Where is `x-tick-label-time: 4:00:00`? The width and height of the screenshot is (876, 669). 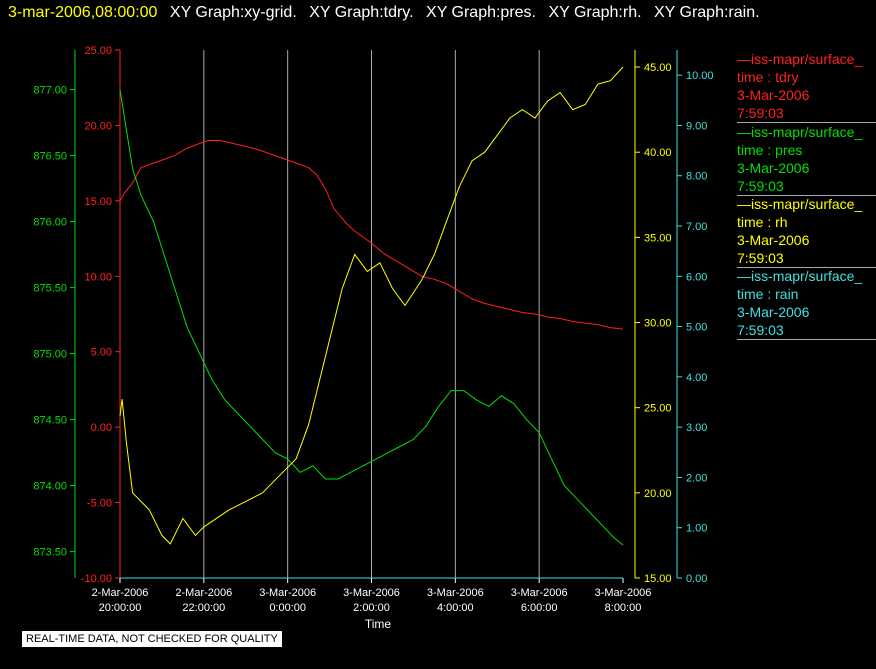 x-tick-label-time: 4:00:00 is located at coordinates (455, 608).